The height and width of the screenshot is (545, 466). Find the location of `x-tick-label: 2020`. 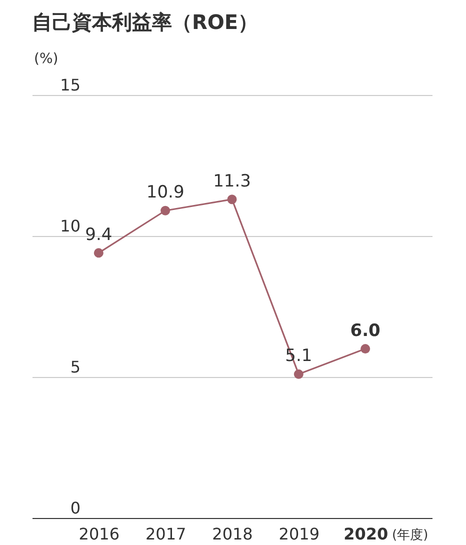

x-tick-label: 2020 is located at coordinates (366, 534).